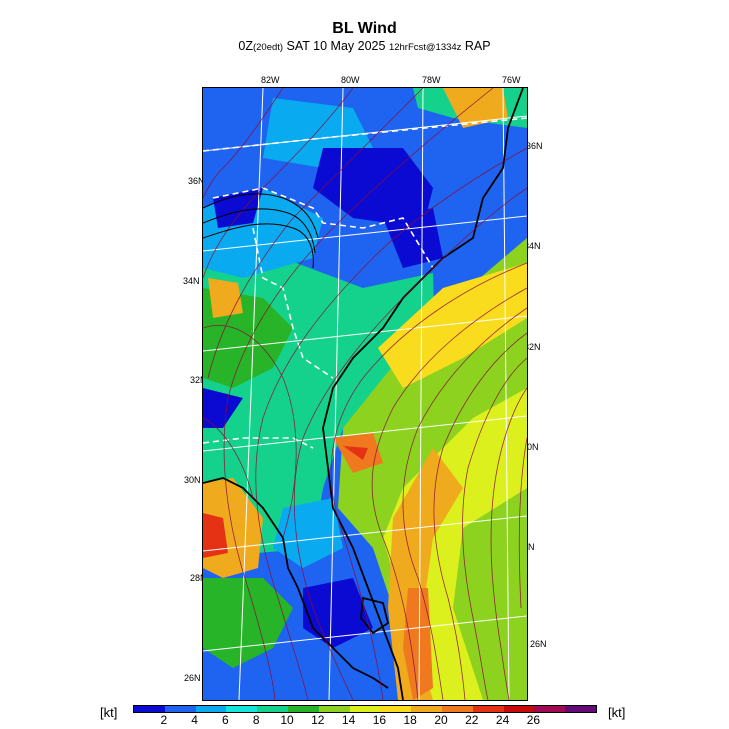 The width and height of the screenshot is (729, 729). Describe the element at coordinates (164, 720) in the screenshot. I see `colorbar-tick-label: 2` at that location.